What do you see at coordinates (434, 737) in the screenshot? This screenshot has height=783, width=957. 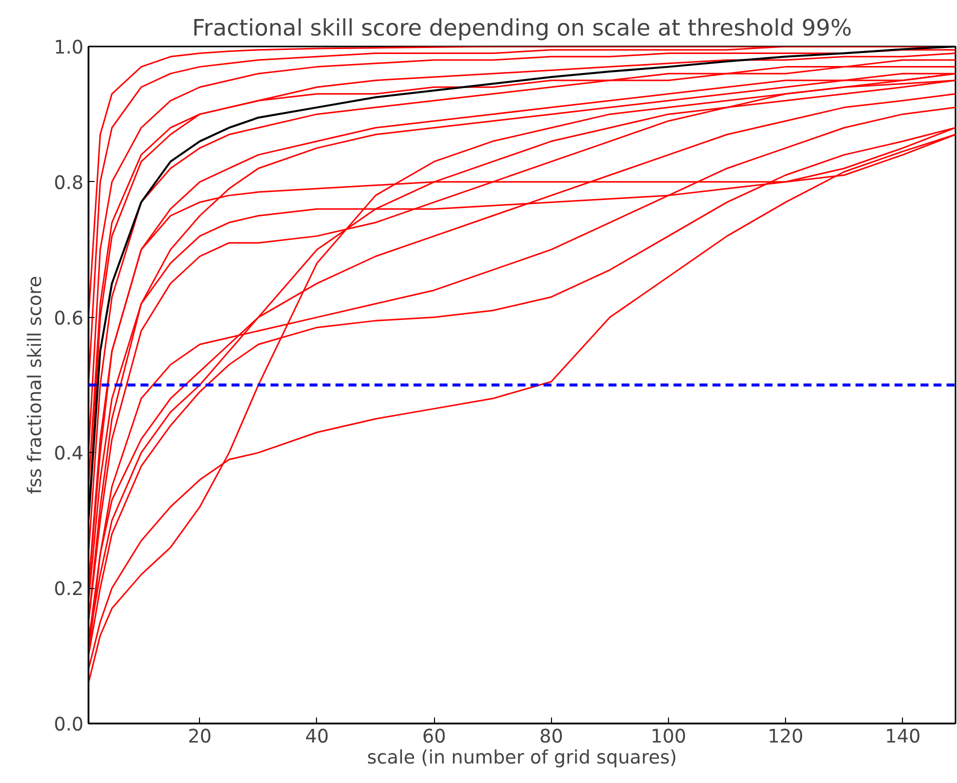 I see `x-tick-label: 60` at bounding box center [434, 737].